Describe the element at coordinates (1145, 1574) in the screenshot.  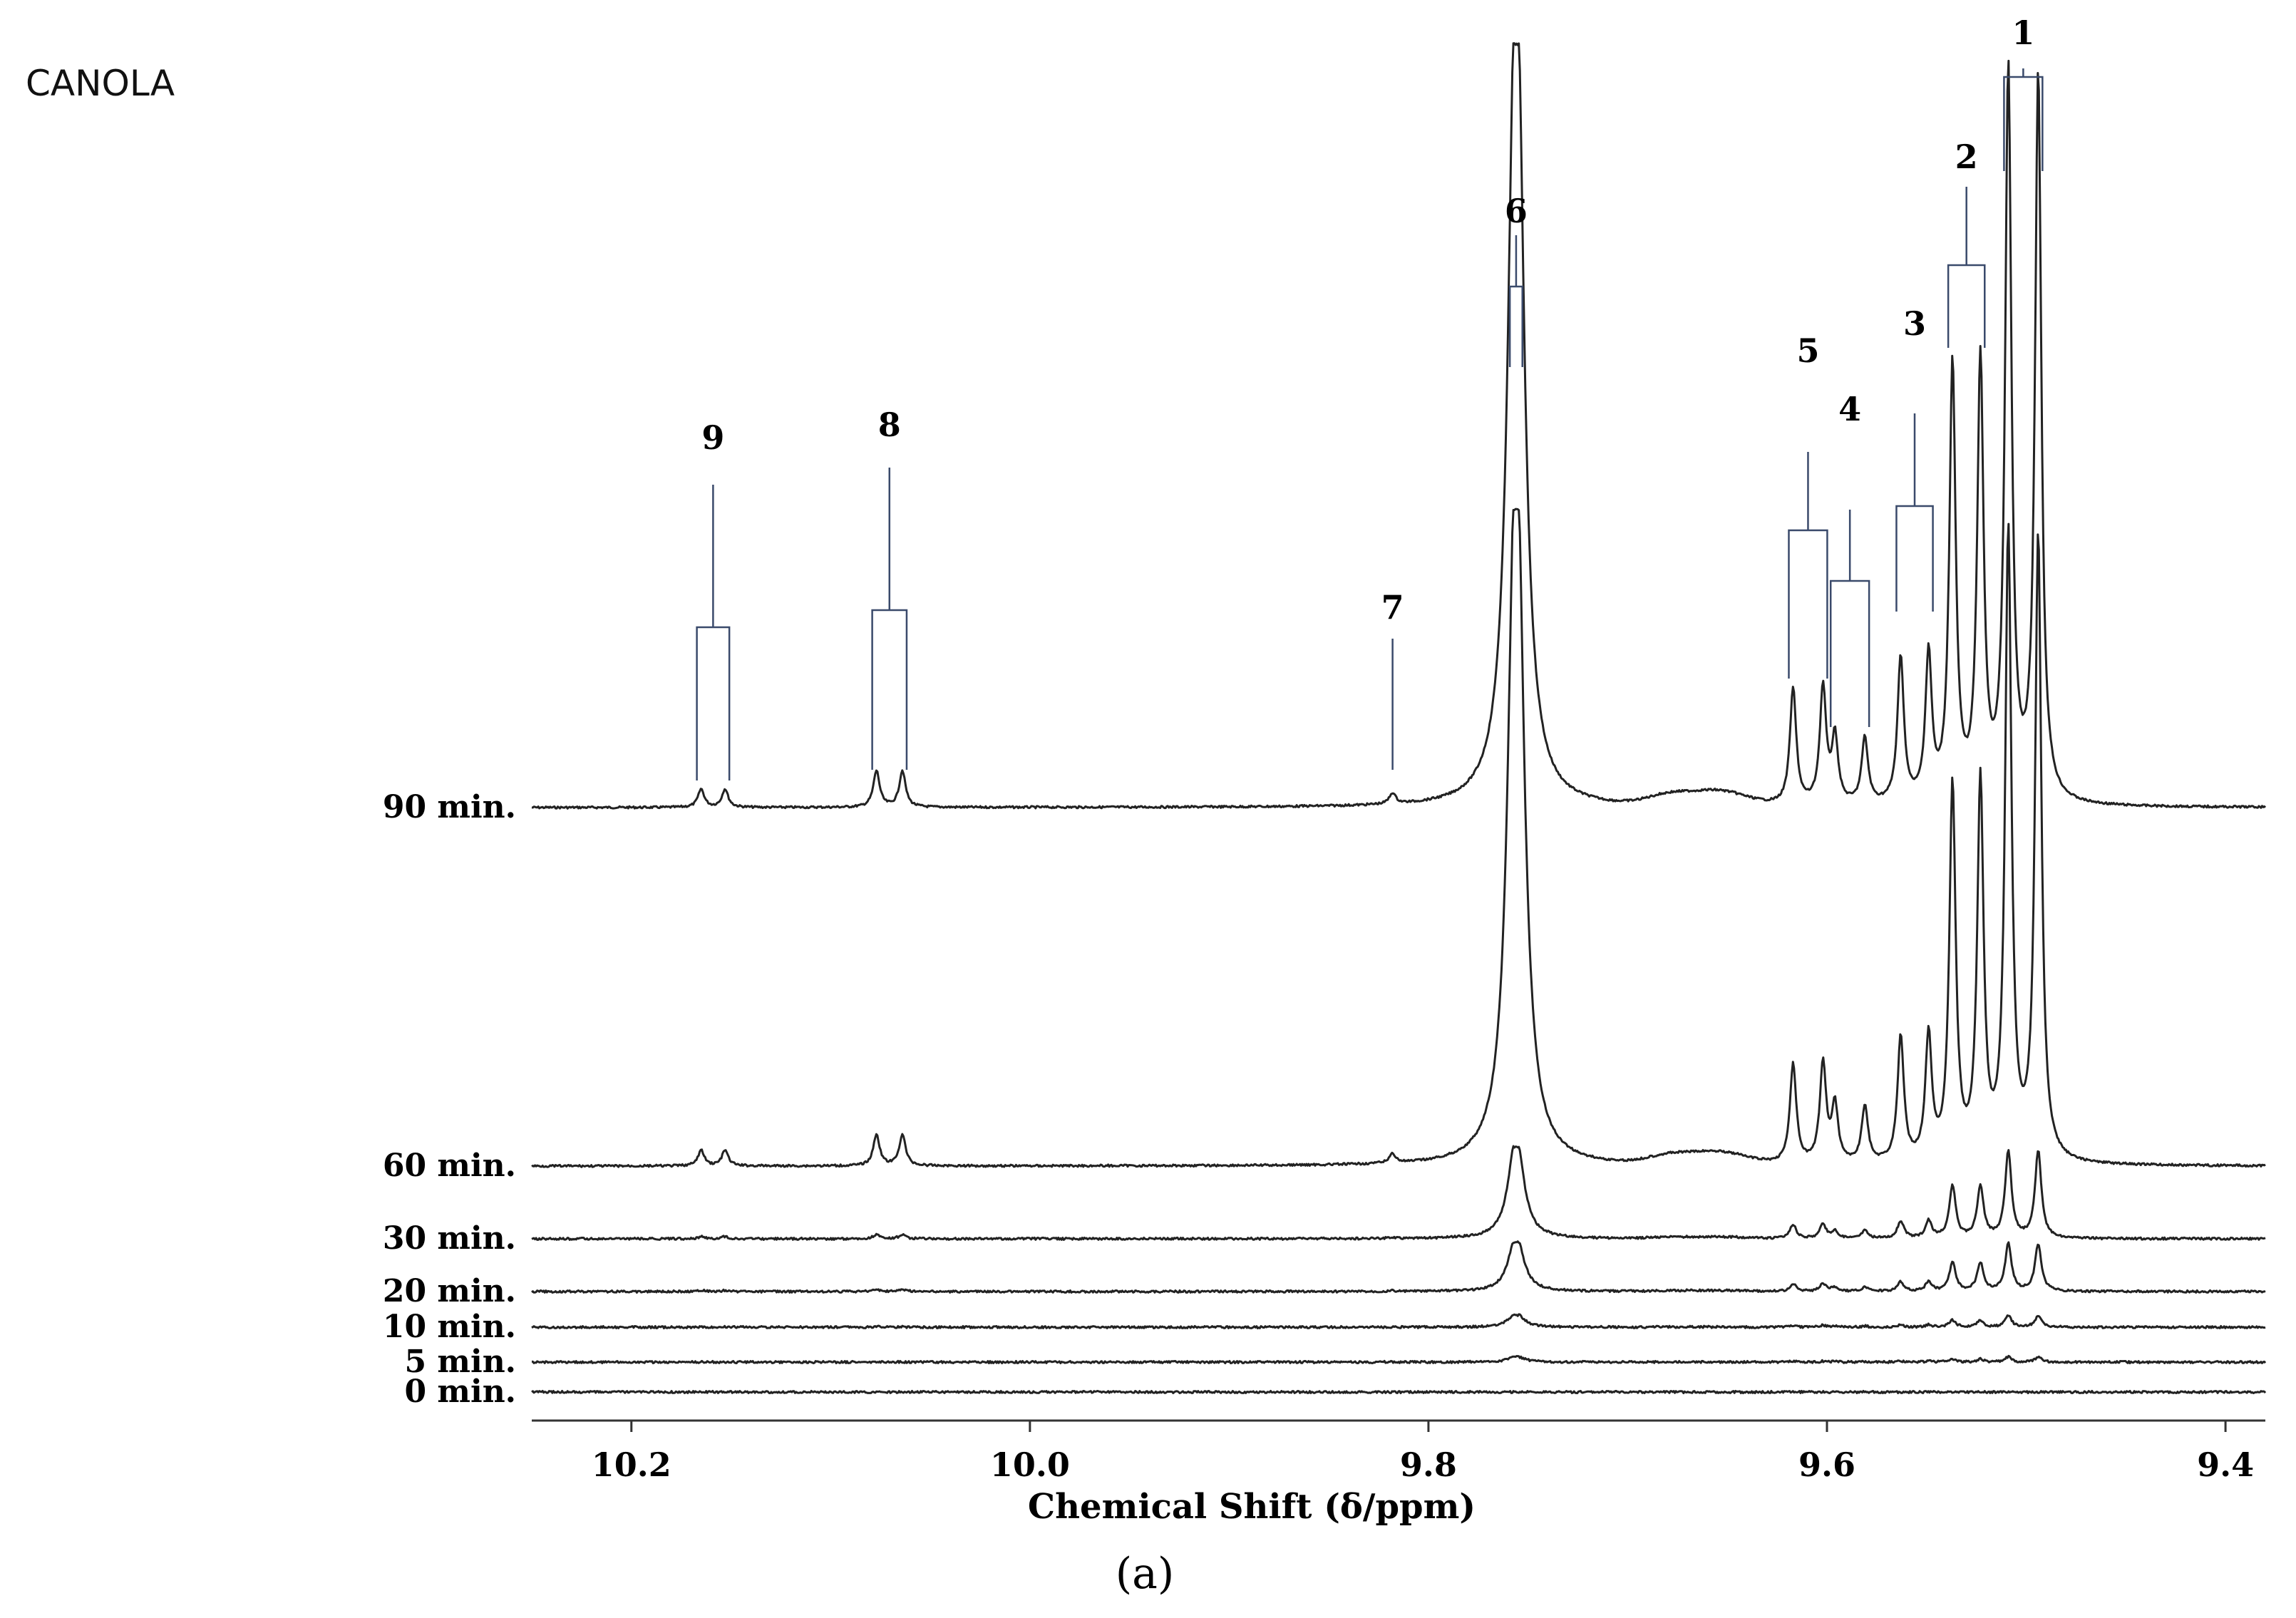
I see `panel-label: (a)` at that location.